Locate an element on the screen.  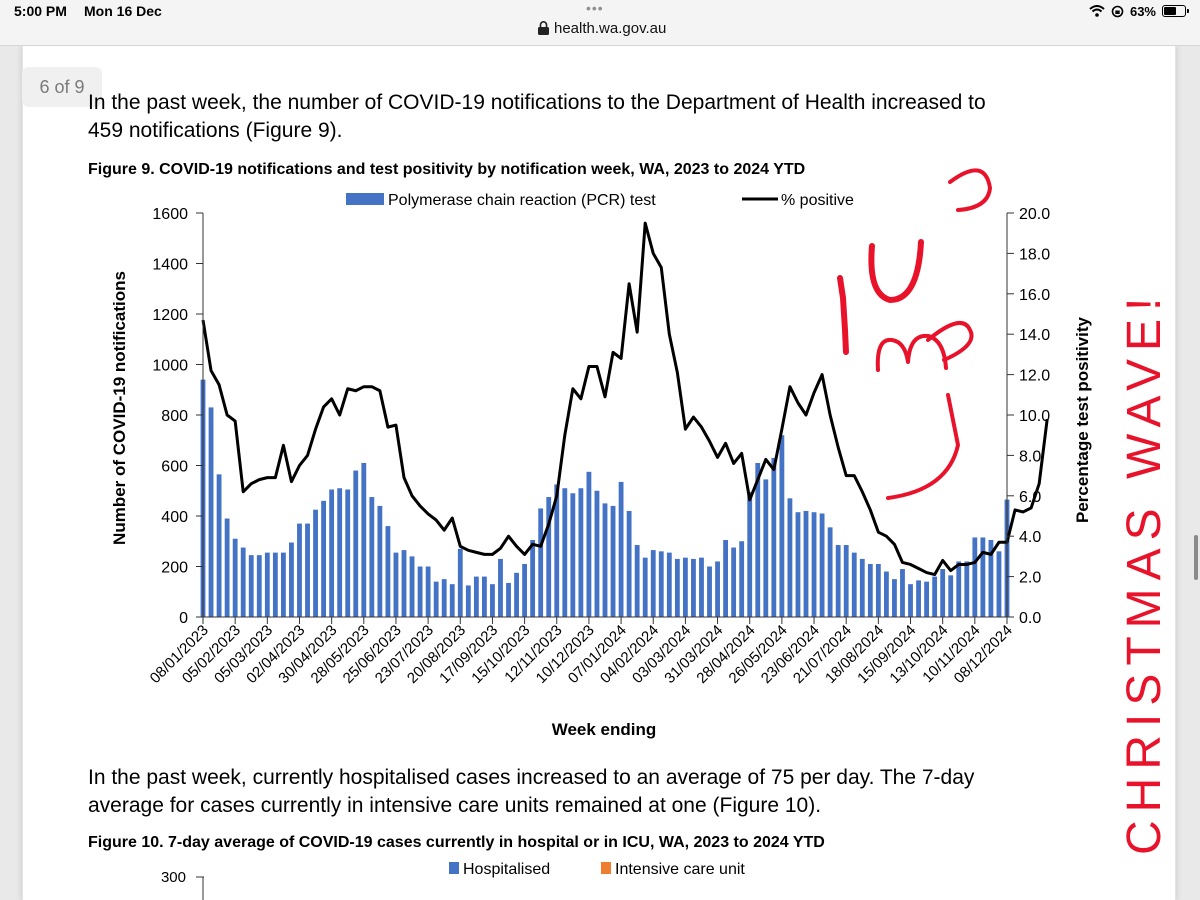
battery-level is located at coordinates (1170, 11).